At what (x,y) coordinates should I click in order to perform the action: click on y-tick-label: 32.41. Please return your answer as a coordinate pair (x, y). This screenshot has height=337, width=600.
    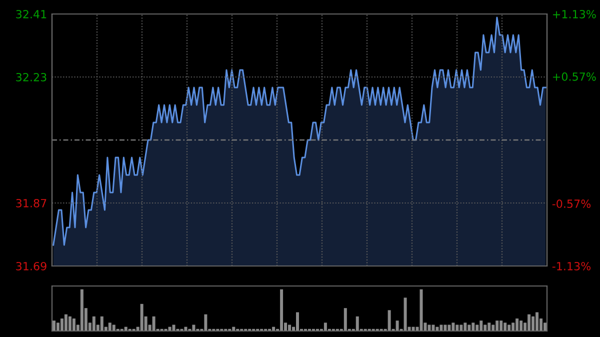
    Looking at the image, I should click on (31, 14).